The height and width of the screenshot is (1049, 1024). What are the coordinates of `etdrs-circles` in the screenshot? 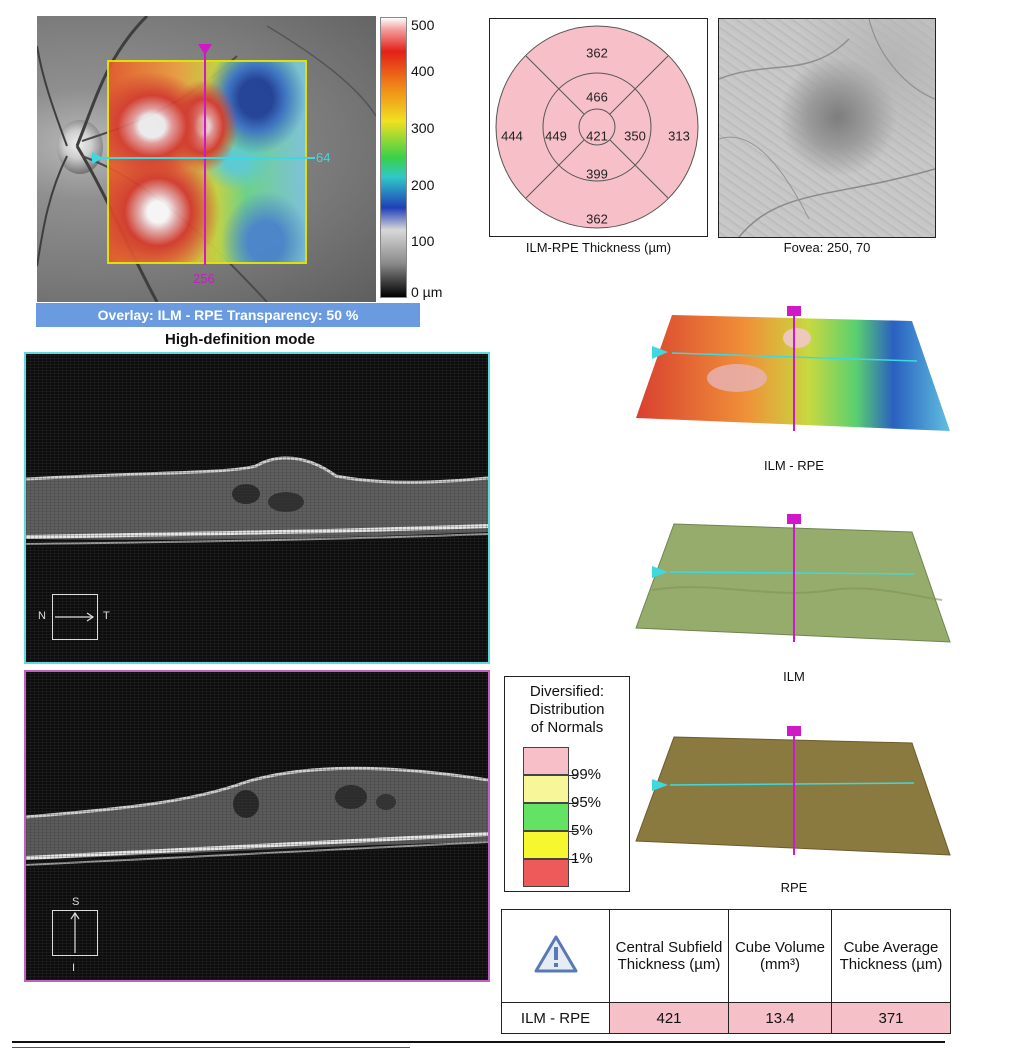 It's located at (597, 127).